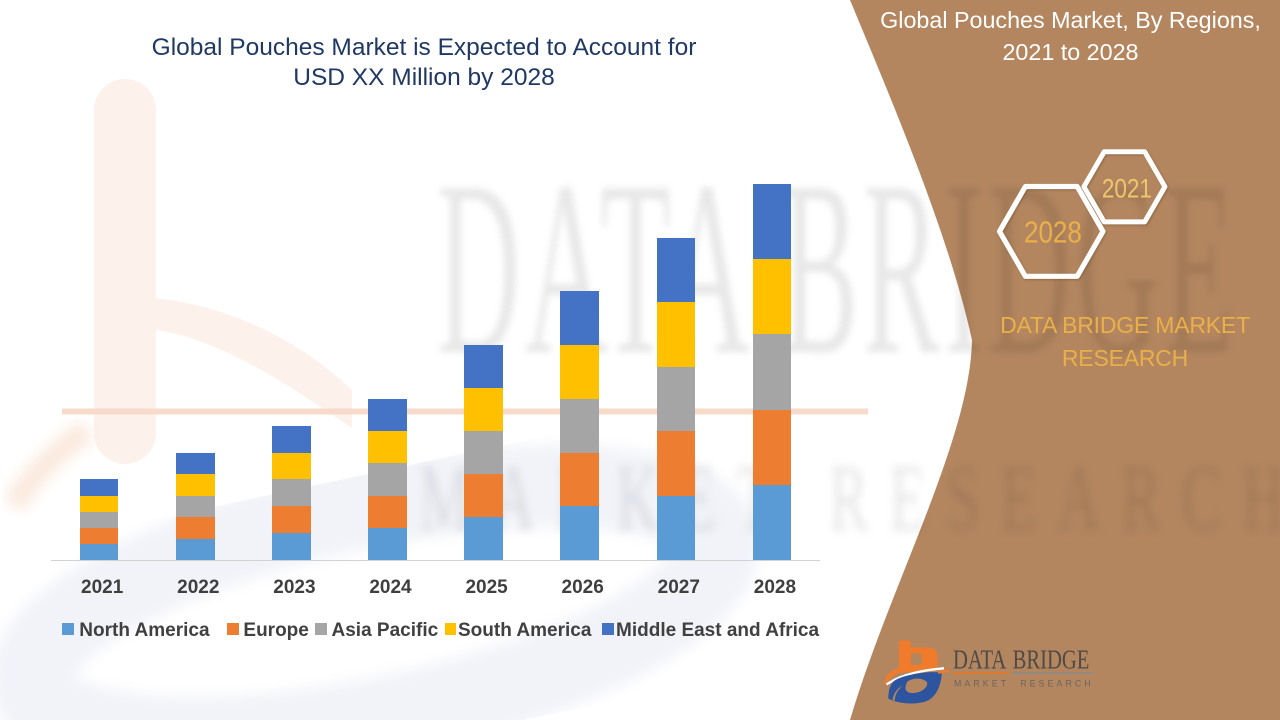 This screenshot has width=1280, height=720. I want to click on svg-text: 2021, so click(1127, 189).